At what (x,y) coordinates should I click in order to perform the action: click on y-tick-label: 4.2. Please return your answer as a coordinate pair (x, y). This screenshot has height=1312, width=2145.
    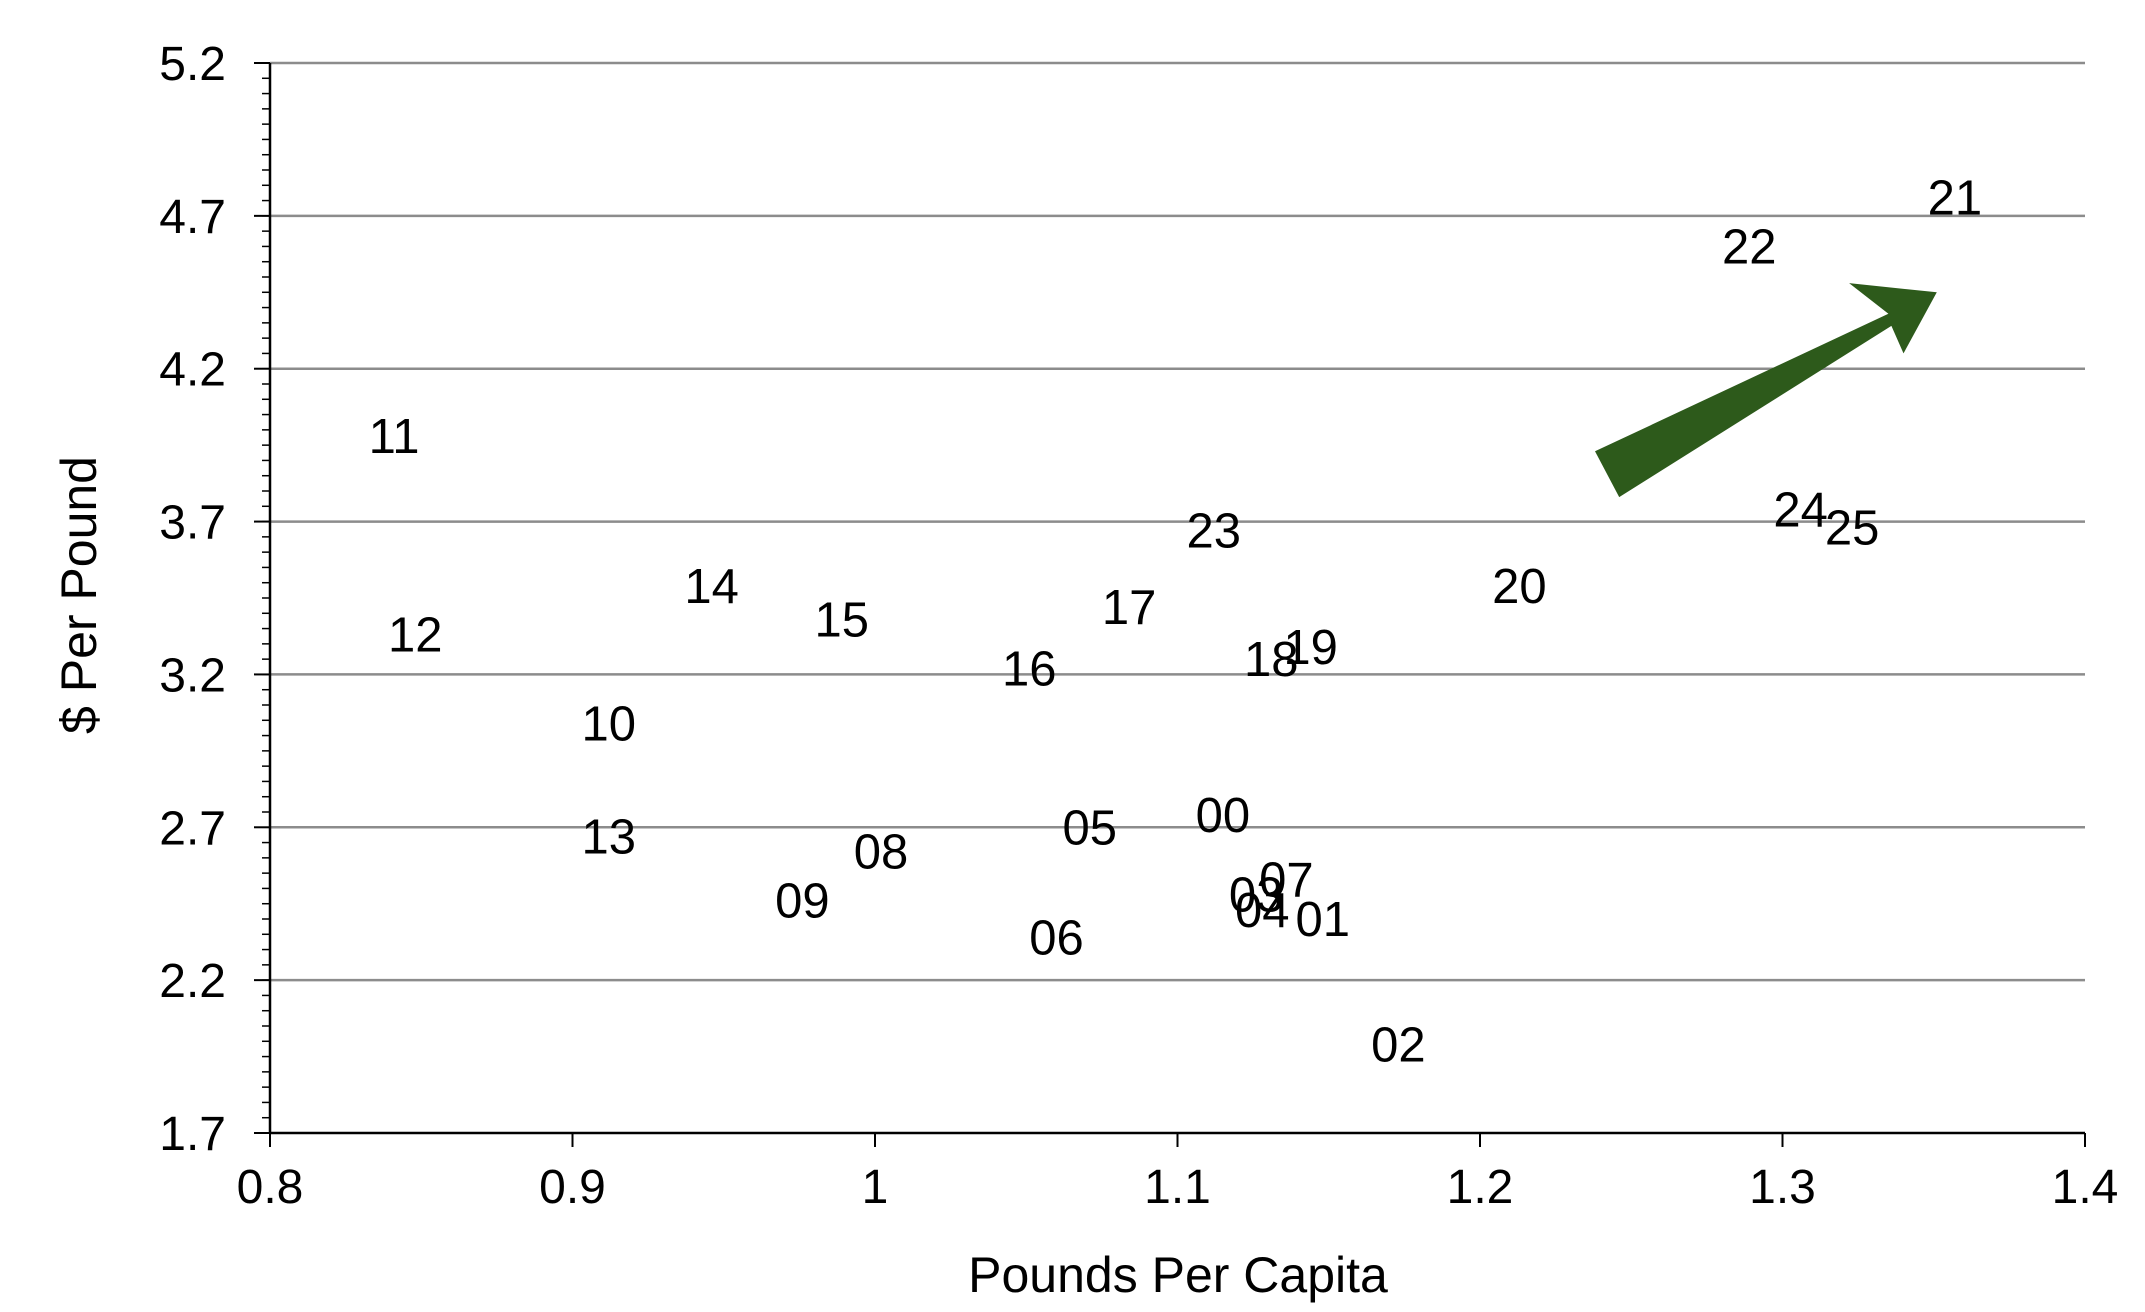
    Looking at the image, I should click on (192, 370).